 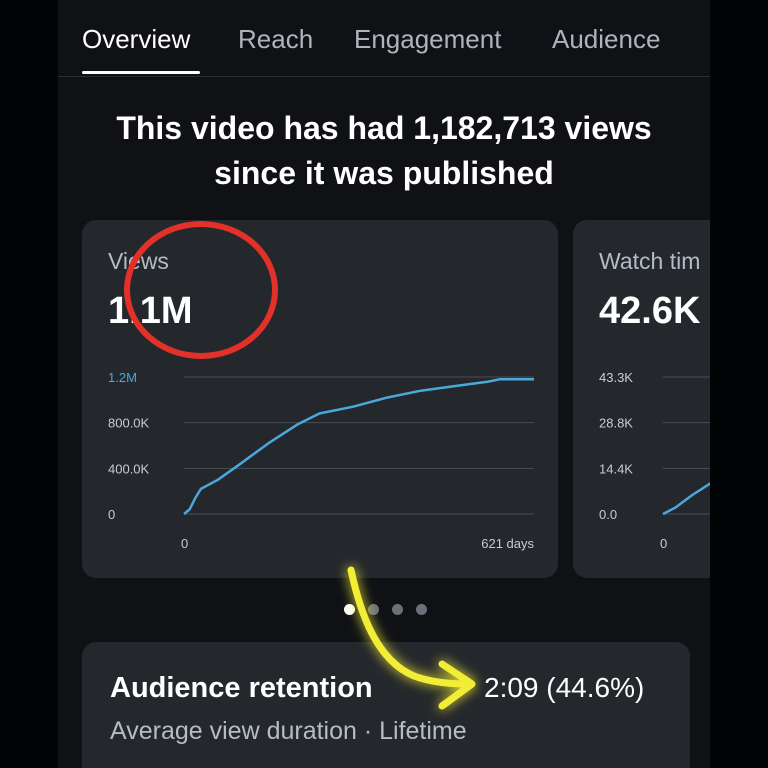 What do you see at coordinates (241, 688) in the screenshot?
I see `audience-retention-title: Audience retention` at bounding box center [241, 688].